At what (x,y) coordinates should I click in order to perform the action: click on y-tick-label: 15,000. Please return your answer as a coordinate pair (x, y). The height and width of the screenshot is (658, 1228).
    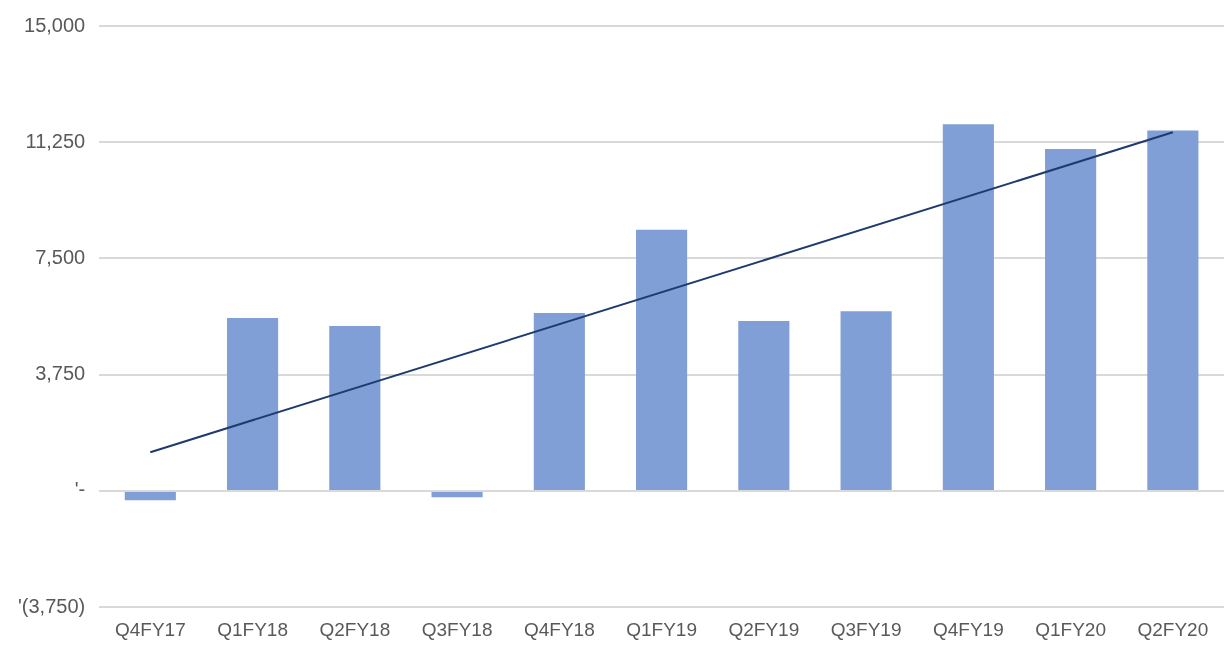
    Looking at the image, I should click on (55, 24).